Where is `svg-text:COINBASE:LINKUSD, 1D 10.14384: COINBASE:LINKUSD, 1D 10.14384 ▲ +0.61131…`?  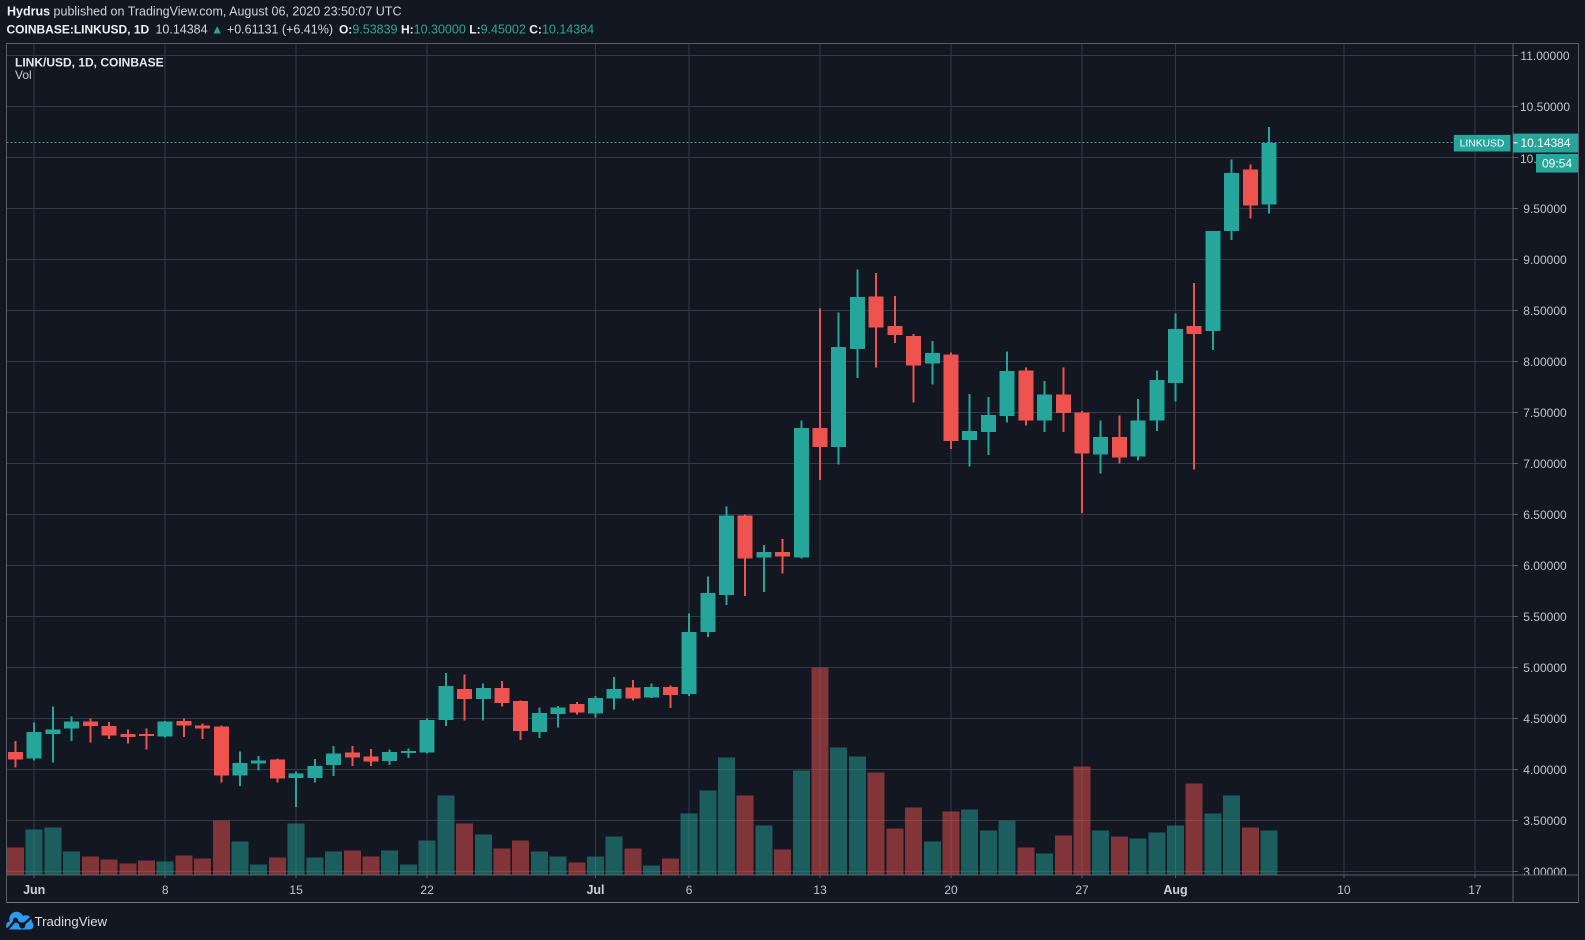 svg-text:COINBASE:LINKUSD, 1D 10.14384: COINBASE:LINKUSD, 1D 10.14384 ▲ +0.61131… is located at coordinates (301, 30).